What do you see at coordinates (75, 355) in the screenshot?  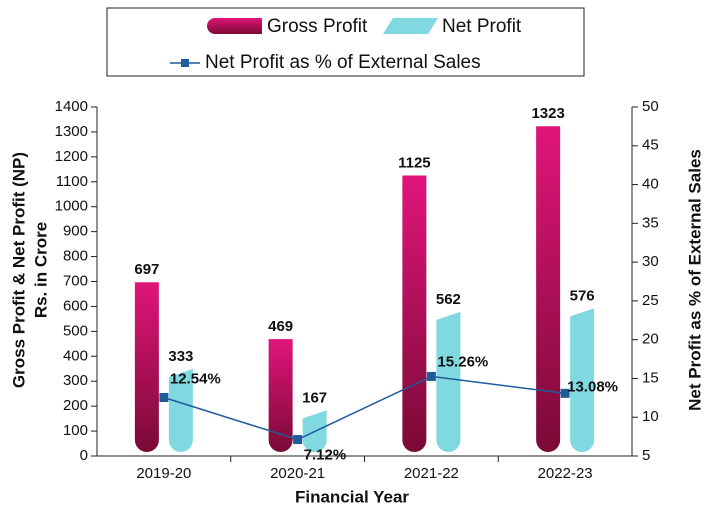 I see `y-tick-label: 400` at bounding box center [75, 355].